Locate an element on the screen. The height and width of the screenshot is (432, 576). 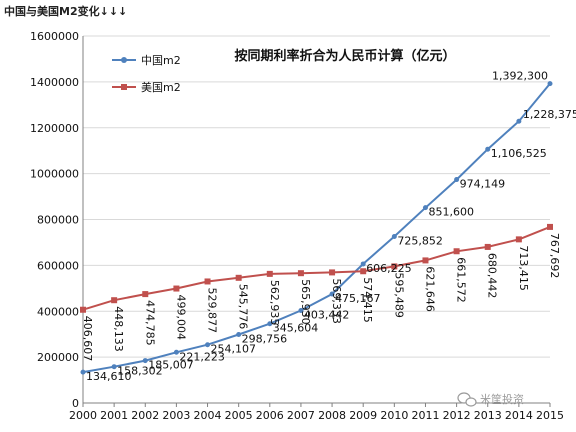
data-label-usa: 621,646 is located at coordinates (429, 289).